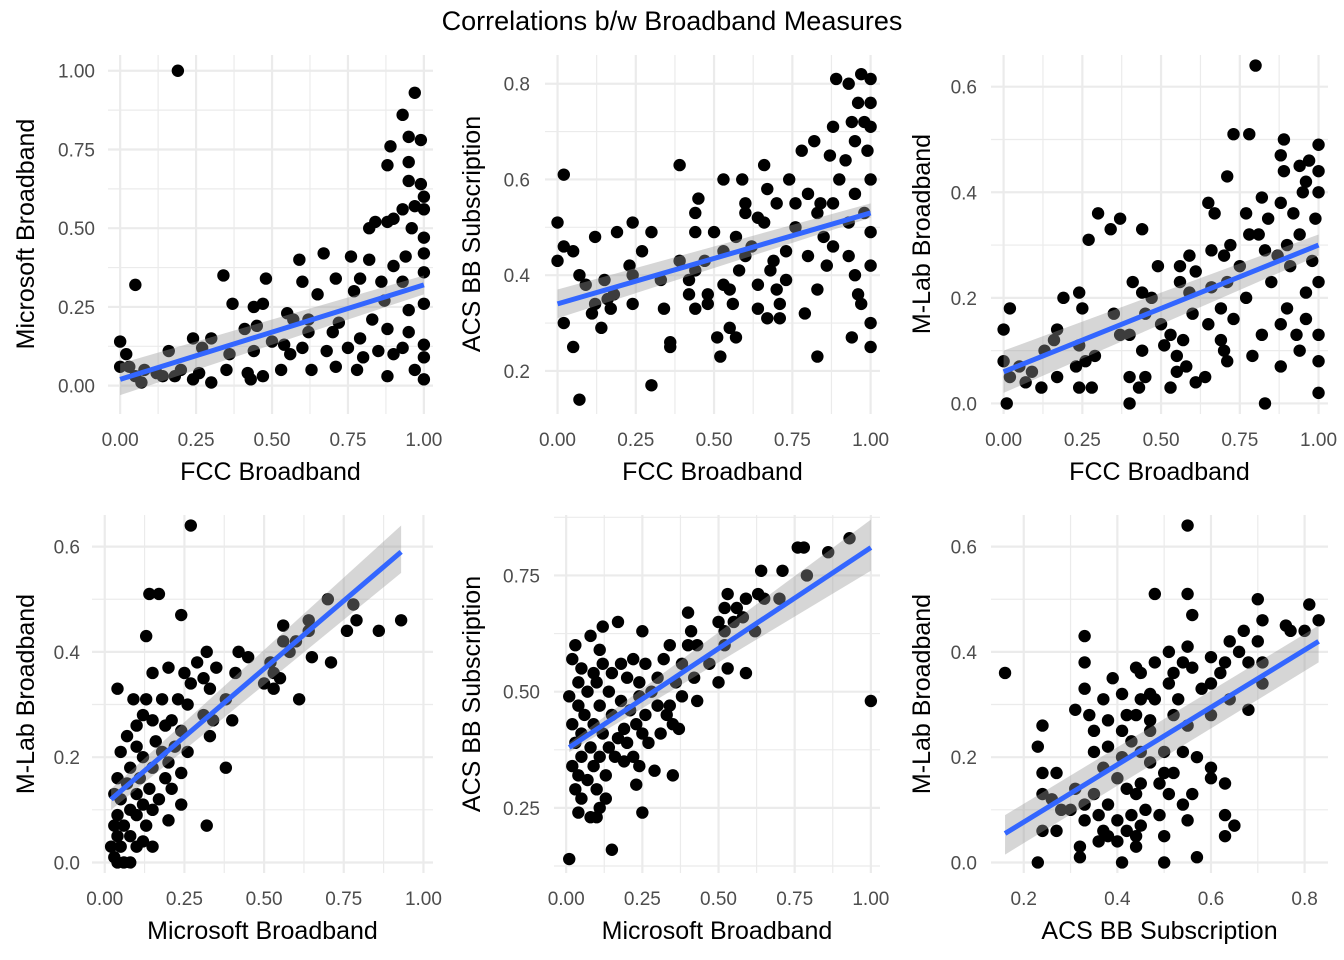  What do you see at coordinates (566, 899) in the screenshot?
I see `x-tick-label: 0.00` at bounding box center [566, 899].